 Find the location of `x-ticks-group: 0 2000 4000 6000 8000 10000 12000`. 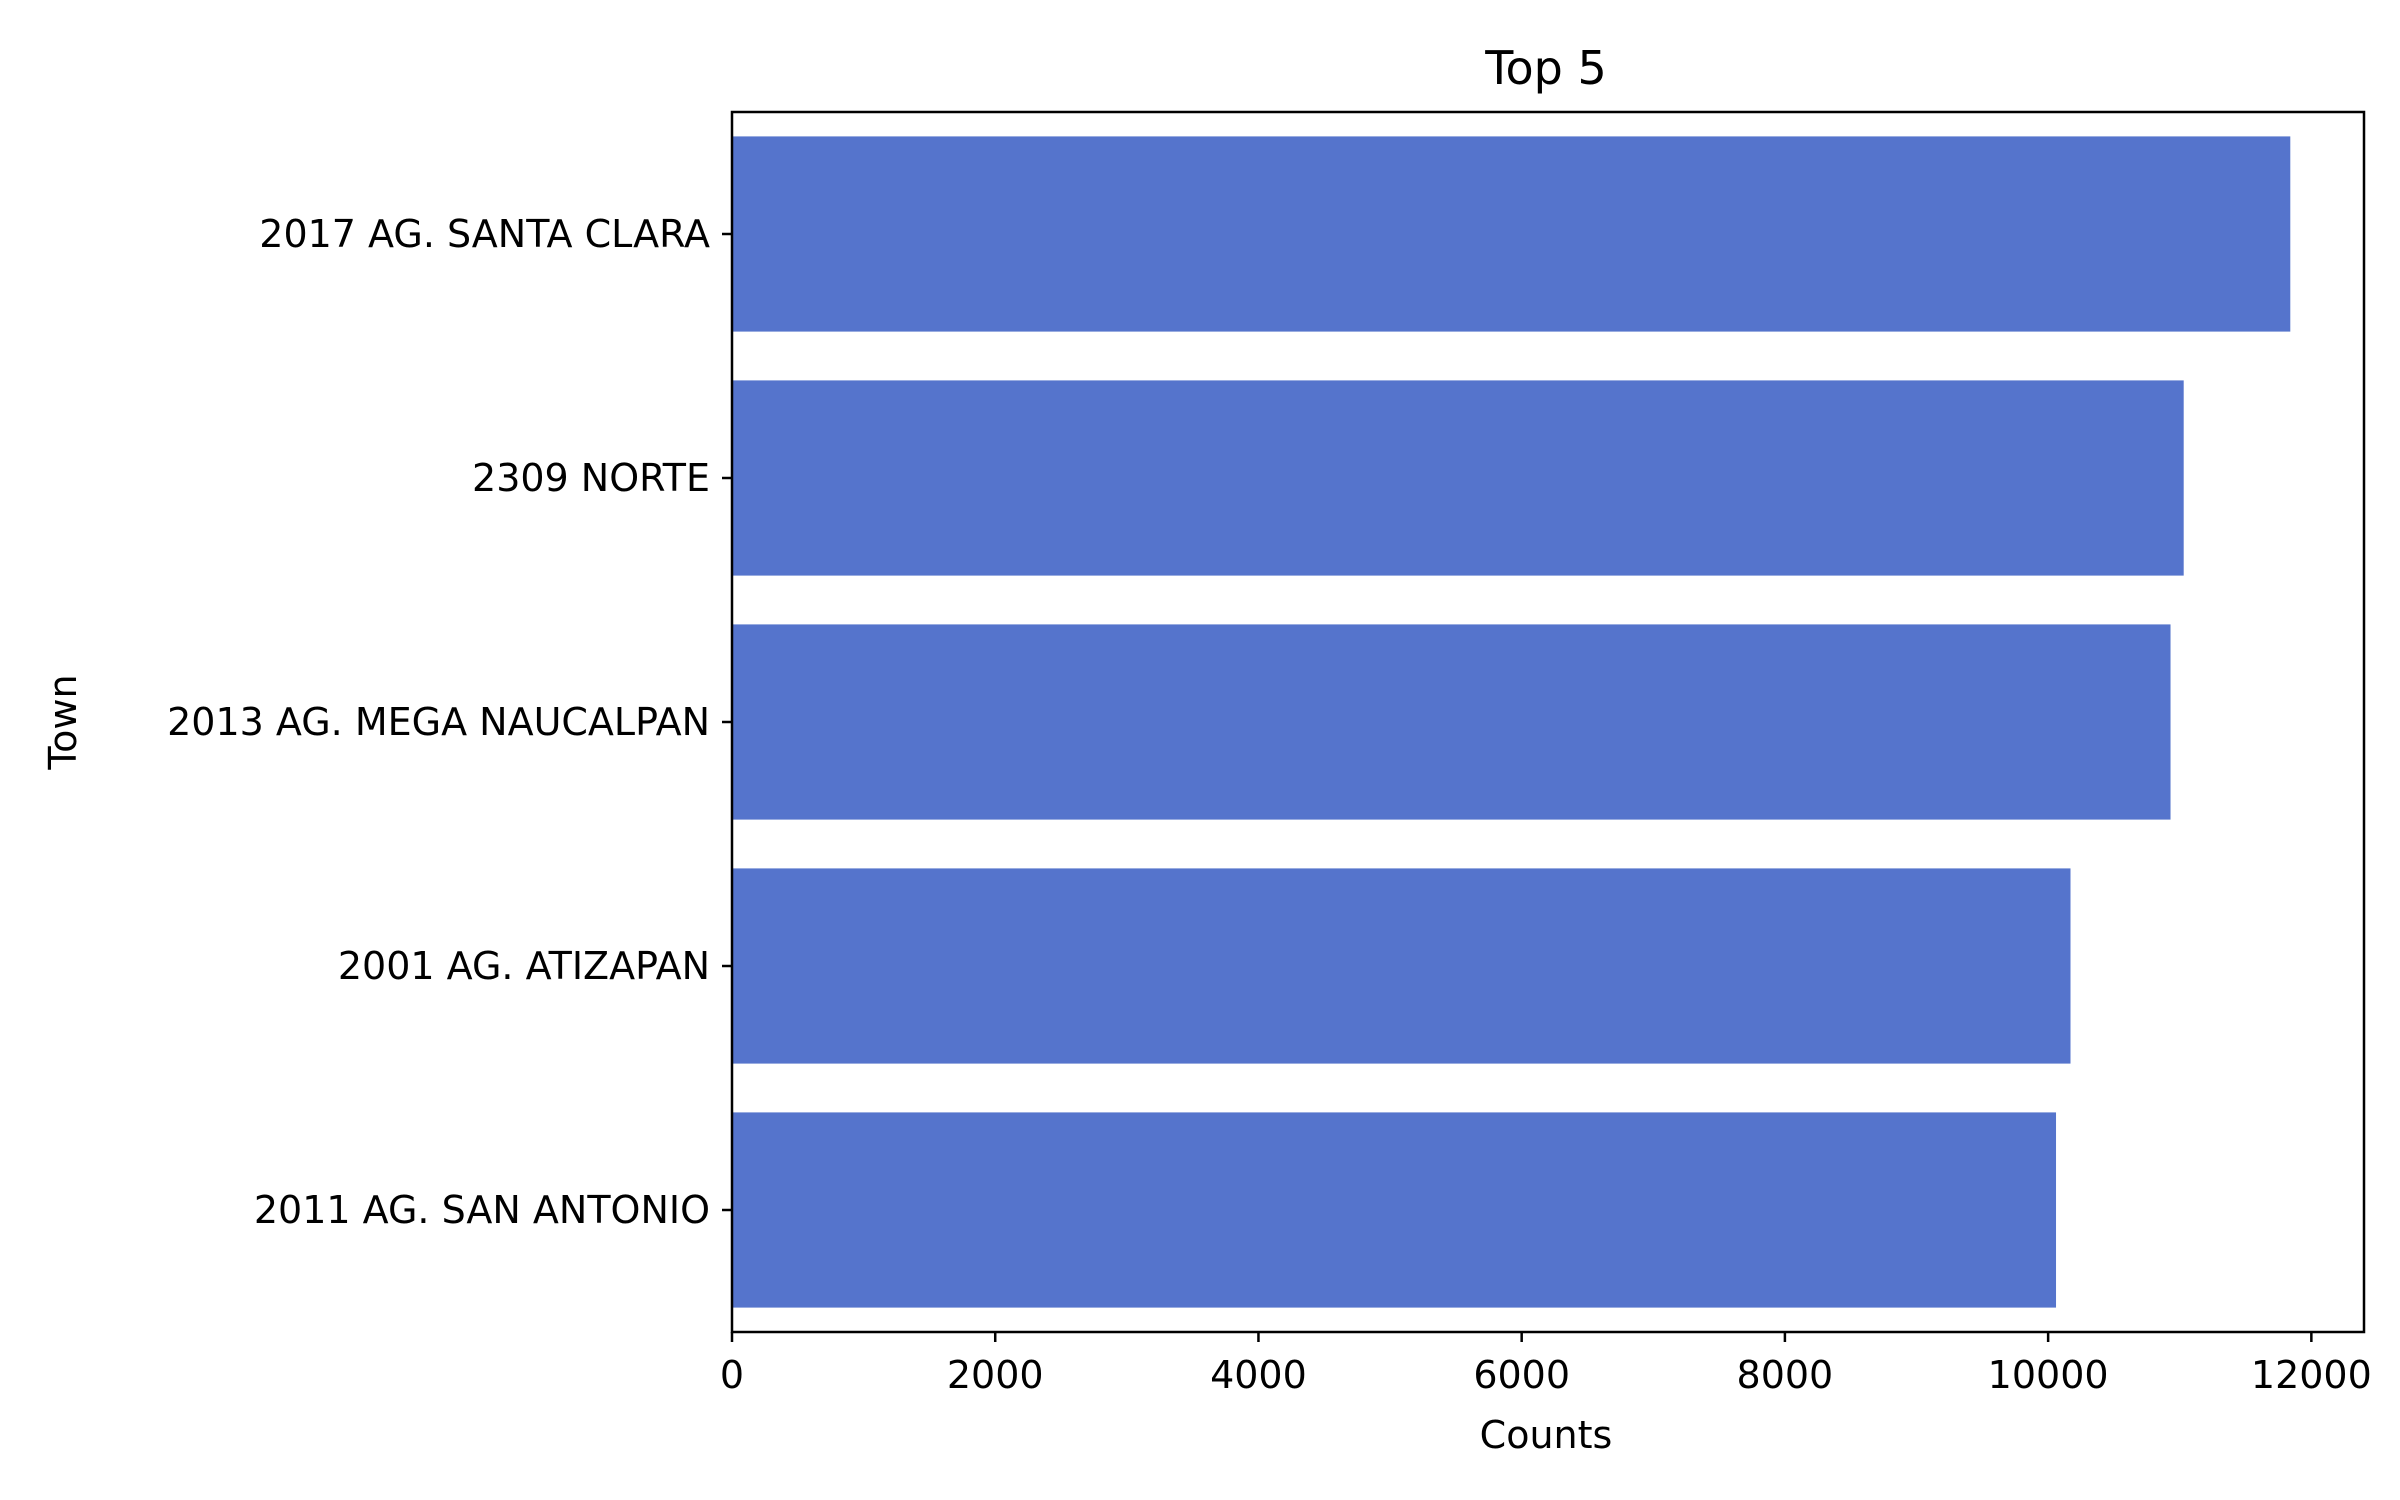

x-ticks-group: 0 2000 4000 6000 8000 10000 12000 is located at coordinates (1546, 1364).